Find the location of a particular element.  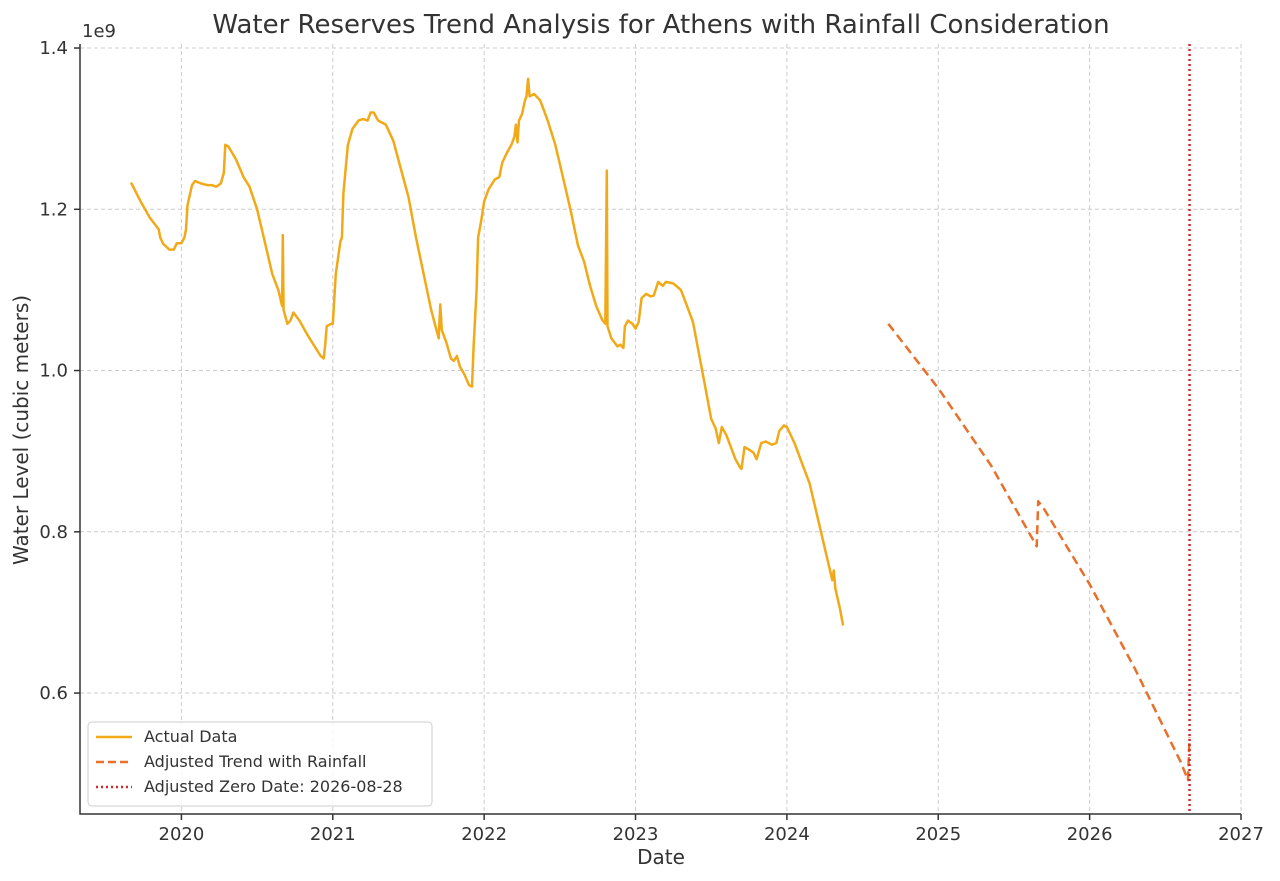

y-tick-label: 1.0 is located at coordinates (53, 371).